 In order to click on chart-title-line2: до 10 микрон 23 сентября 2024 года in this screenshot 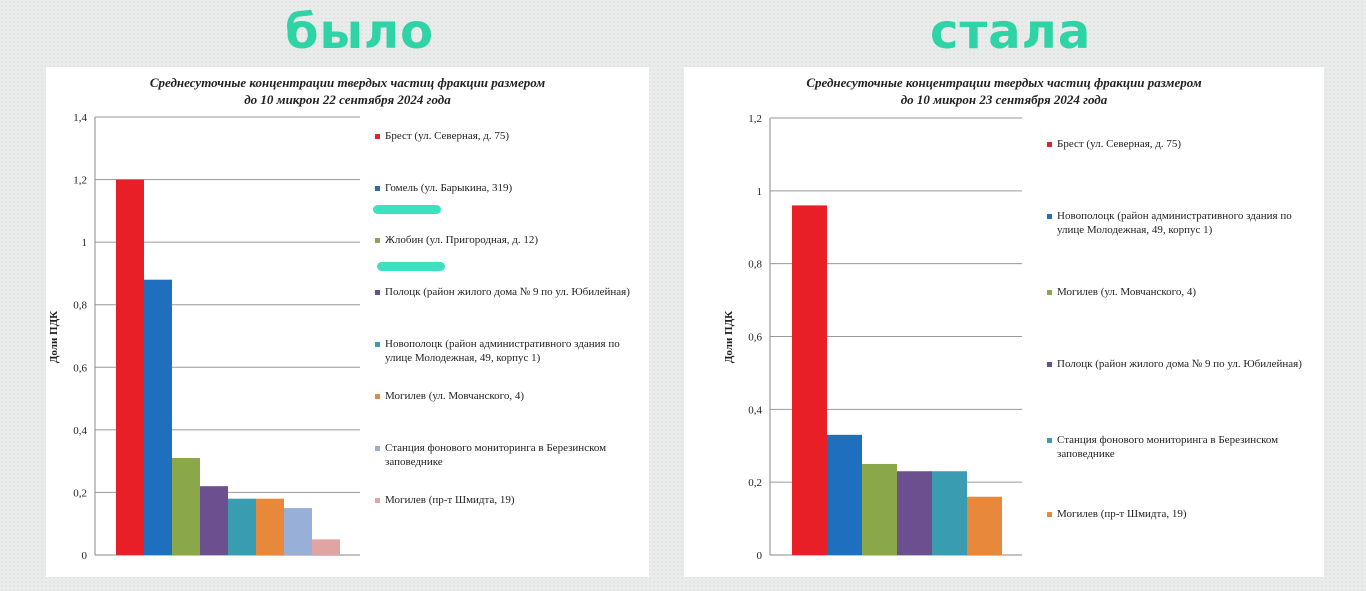, I will do `click(1004, 99)`.